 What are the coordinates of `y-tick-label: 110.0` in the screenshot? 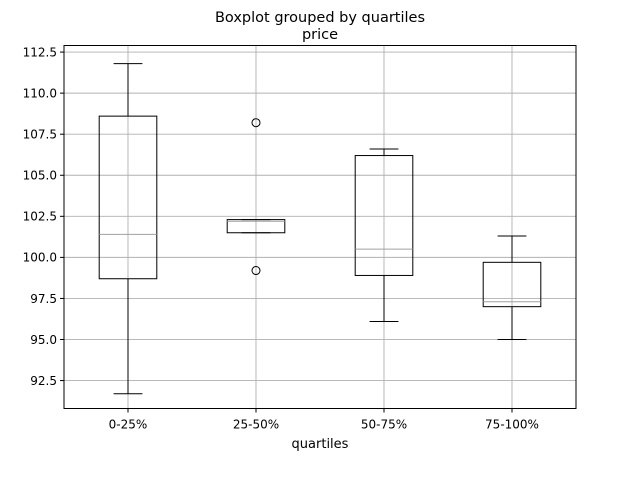 It's located at (40, 93).